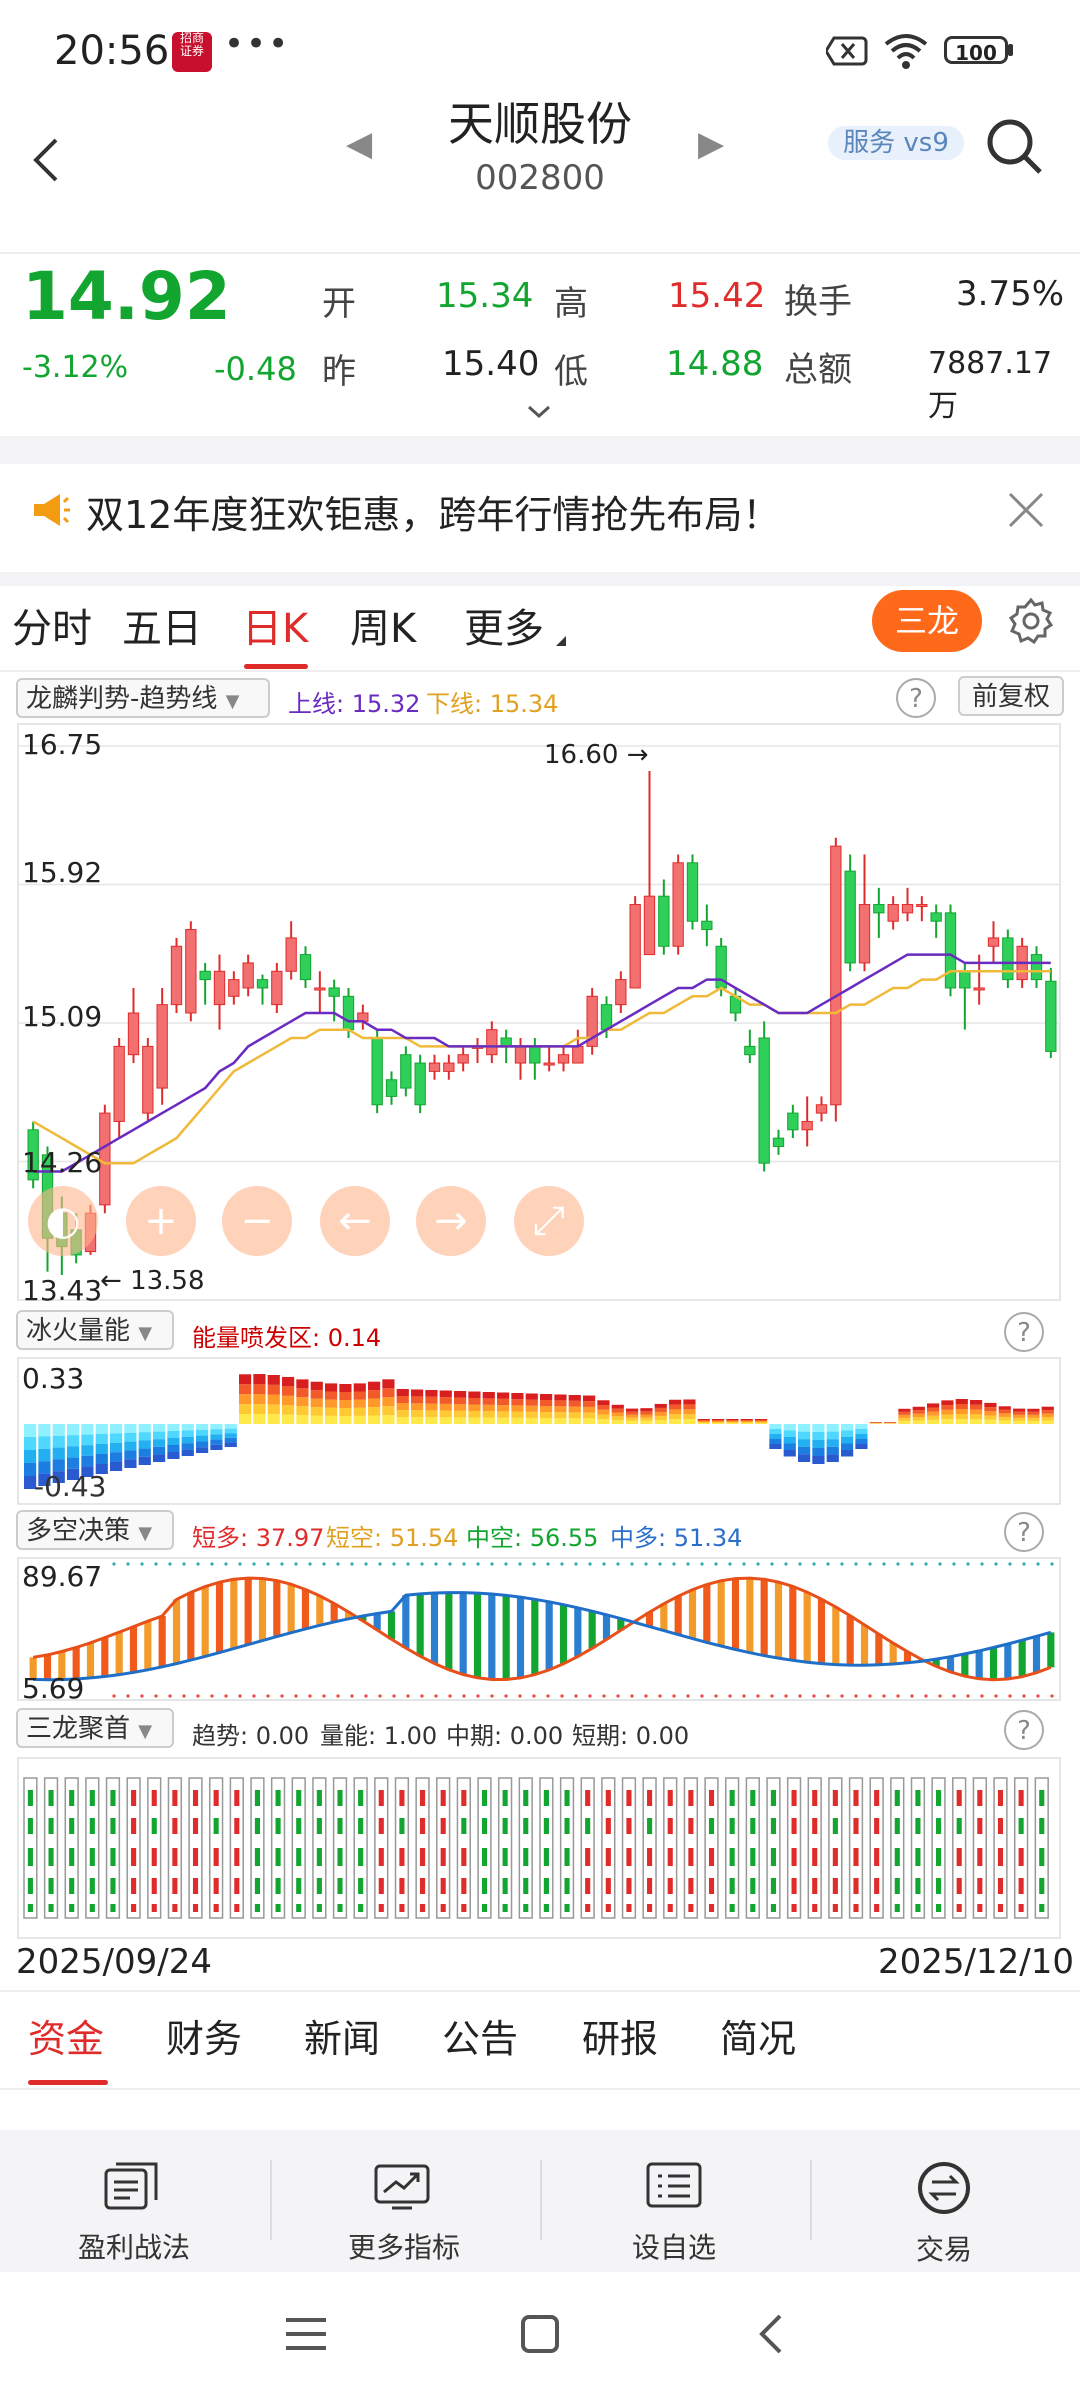 The height and width of the screenshot is (2400, 1080). Describe the element at coordinates (758, 2039) in the screenshot. I see `tab-profile: 简况` at that location.